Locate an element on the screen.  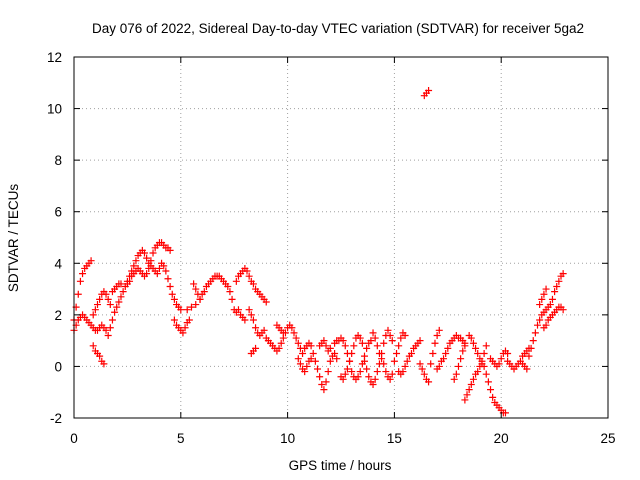
x-tick-label: 15 is located at coordinates (394, 438).